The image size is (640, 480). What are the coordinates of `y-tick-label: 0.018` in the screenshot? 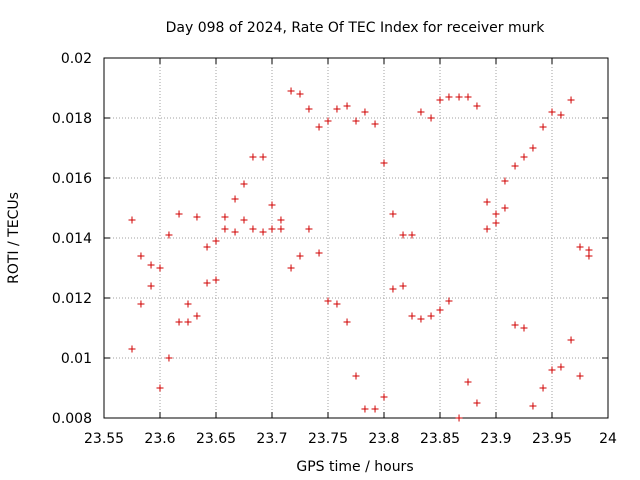 It's located at (72, 119).